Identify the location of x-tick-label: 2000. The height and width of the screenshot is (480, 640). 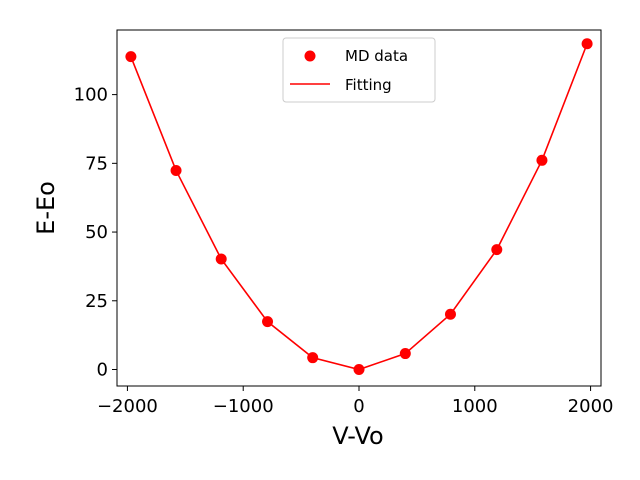
(591, 406).